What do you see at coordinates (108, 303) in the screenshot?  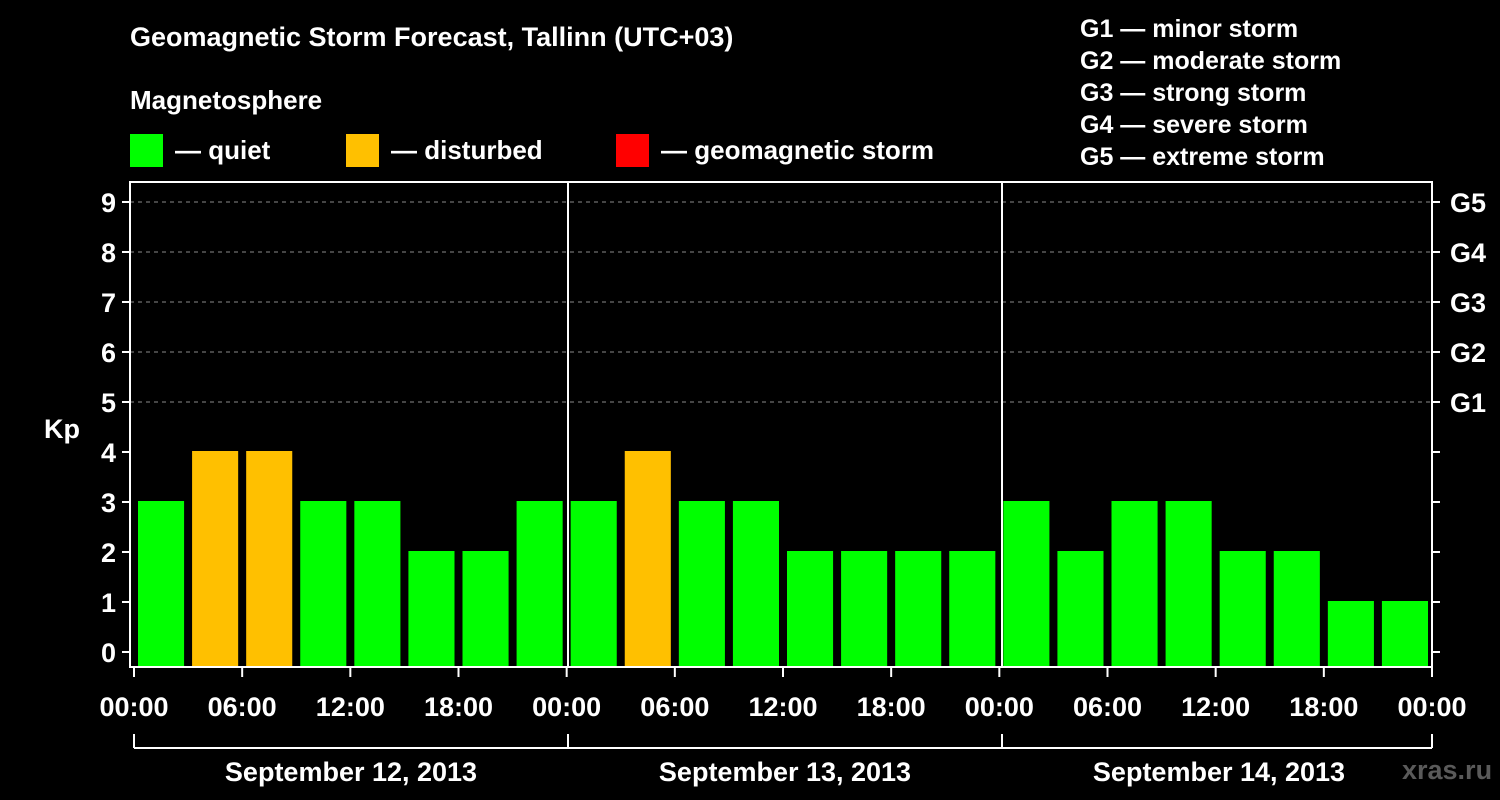 I see `y-tick-label: 7` at bounding box center [108, 303].